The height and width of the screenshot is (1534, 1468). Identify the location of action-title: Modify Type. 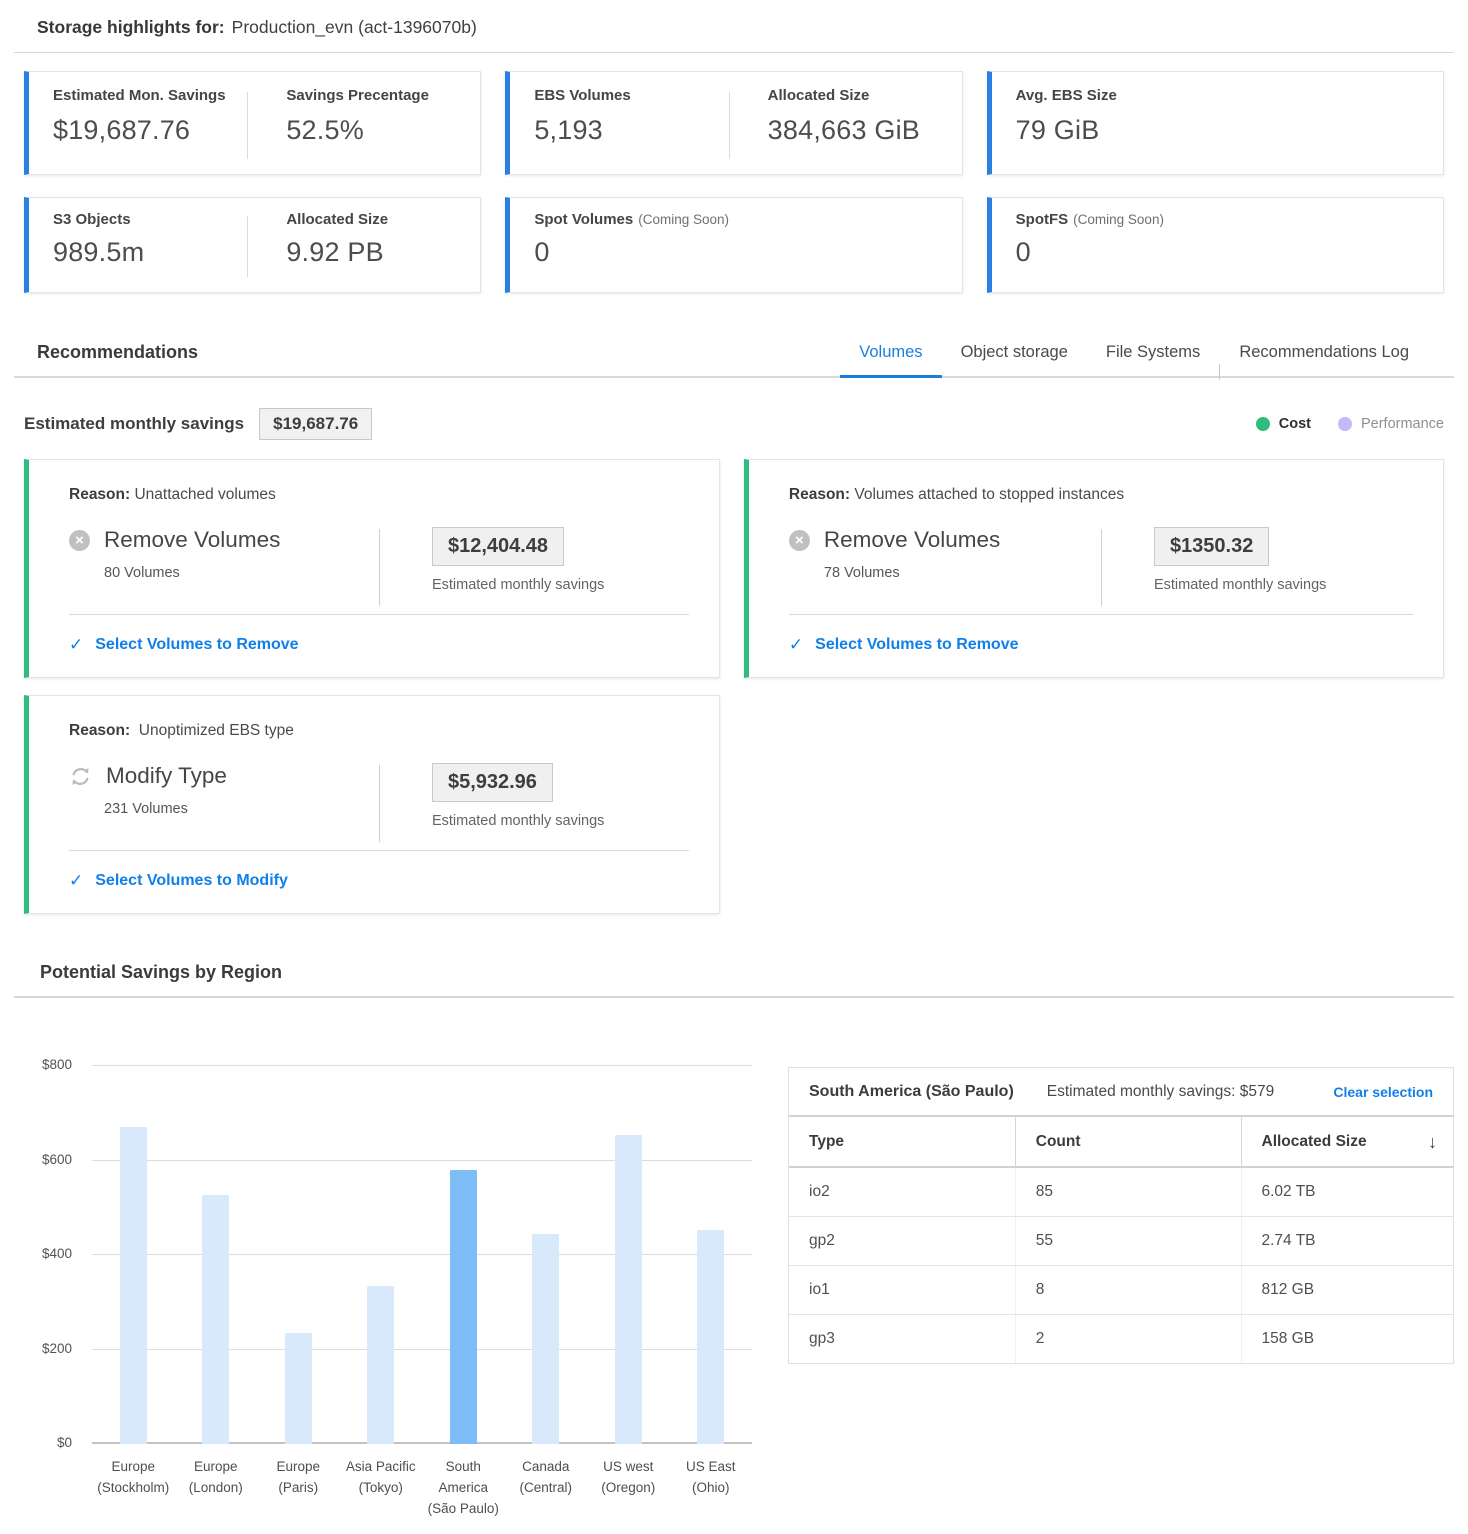
(224, 776).